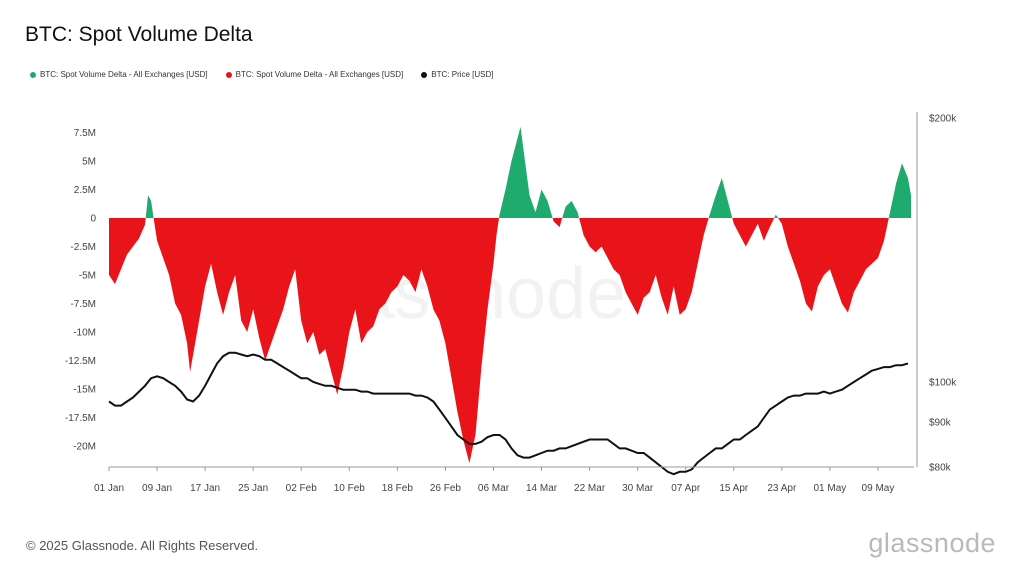 The height and width of the screenshot is (576, 1024). I want to click on x-tick-label: 10 Feb, so click(350, 488).